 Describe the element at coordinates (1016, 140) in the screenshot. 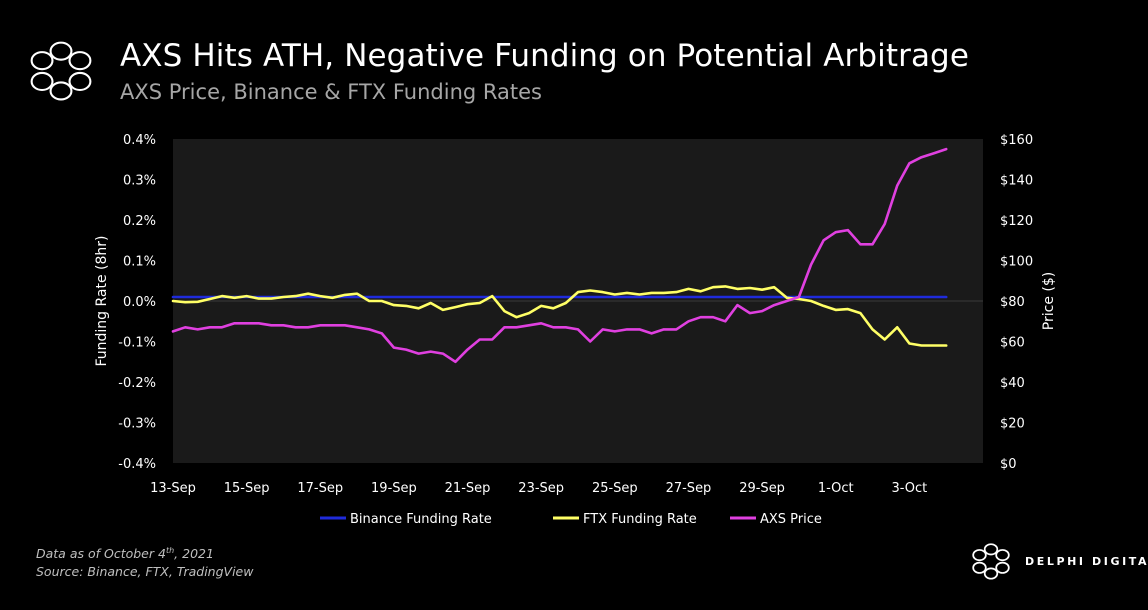

I see `y-tick-label-right: $160` at that location.